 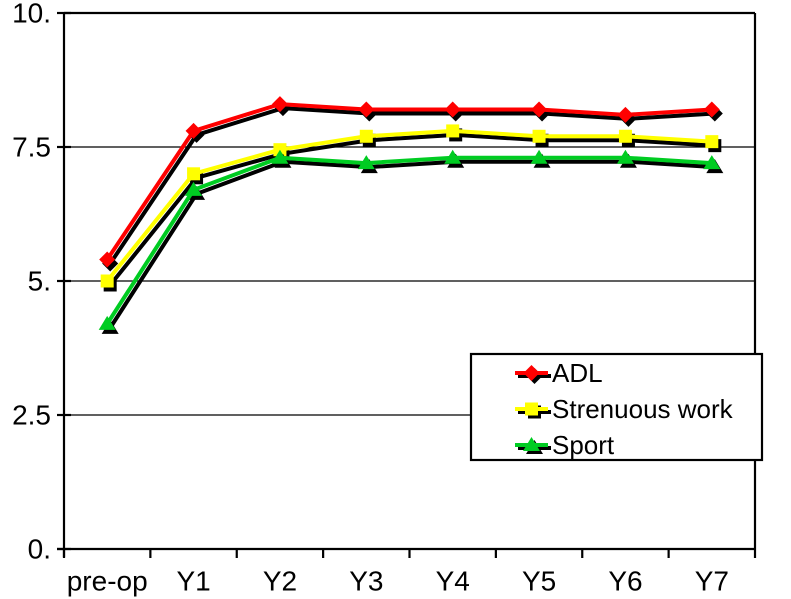 What do you see at coordinates (31, 147) in the screenshot?
I see `y-tick-label: 7.5` at bounding box center [31, 147].